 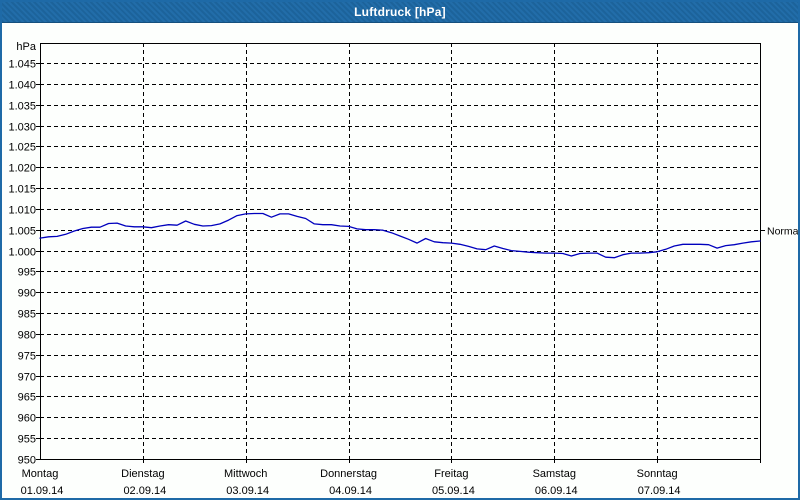 What do you see at coordinates (27, 419) in the screenshot?
I see `y-tick-label: 960` at bounding box center [27, 419].